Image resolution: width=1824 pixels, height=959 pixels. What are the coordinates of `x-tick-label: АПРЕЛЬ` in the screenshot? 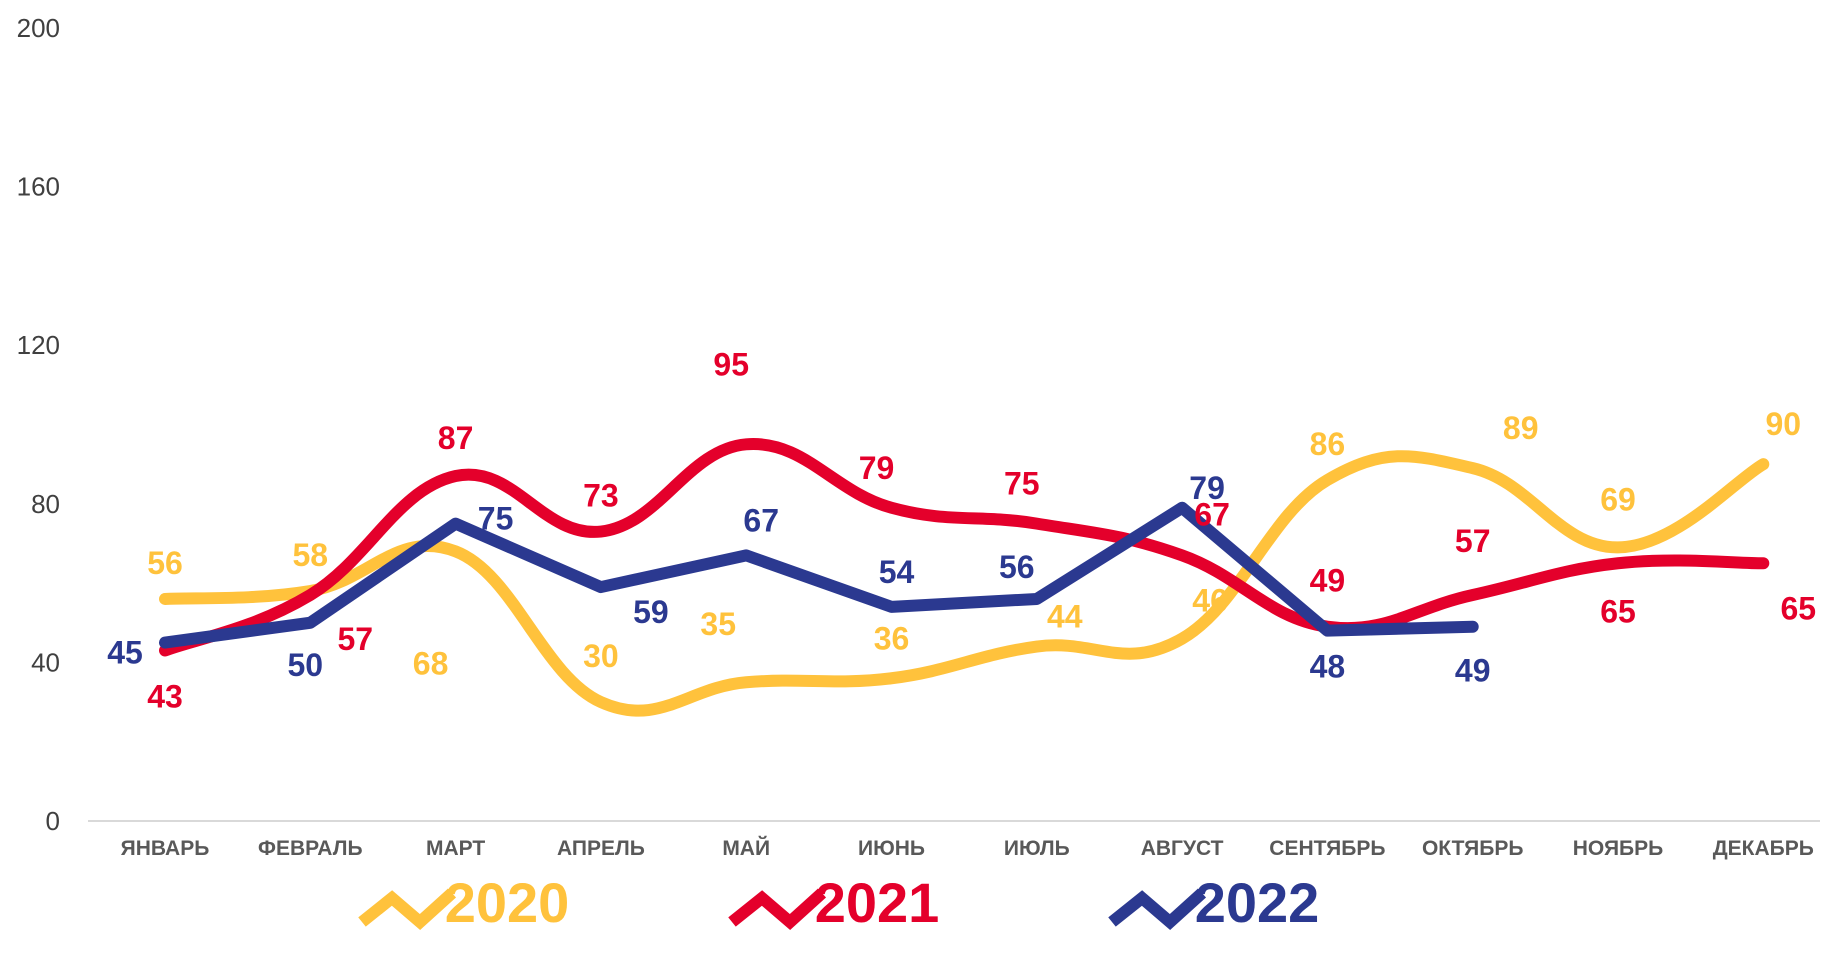 It's located at (601, 848).